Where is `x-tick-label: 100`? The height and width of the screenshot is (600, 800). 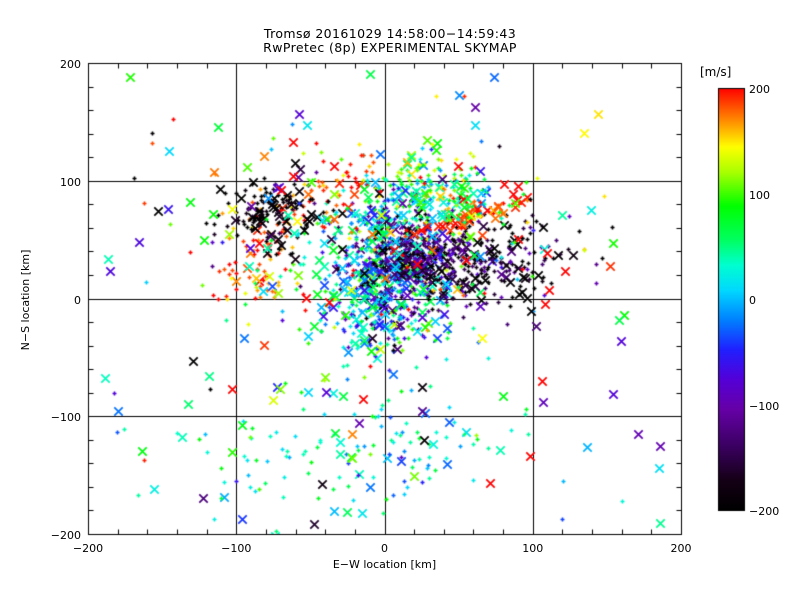 x-tick-label: 100 is located at coordinates (533, 548).